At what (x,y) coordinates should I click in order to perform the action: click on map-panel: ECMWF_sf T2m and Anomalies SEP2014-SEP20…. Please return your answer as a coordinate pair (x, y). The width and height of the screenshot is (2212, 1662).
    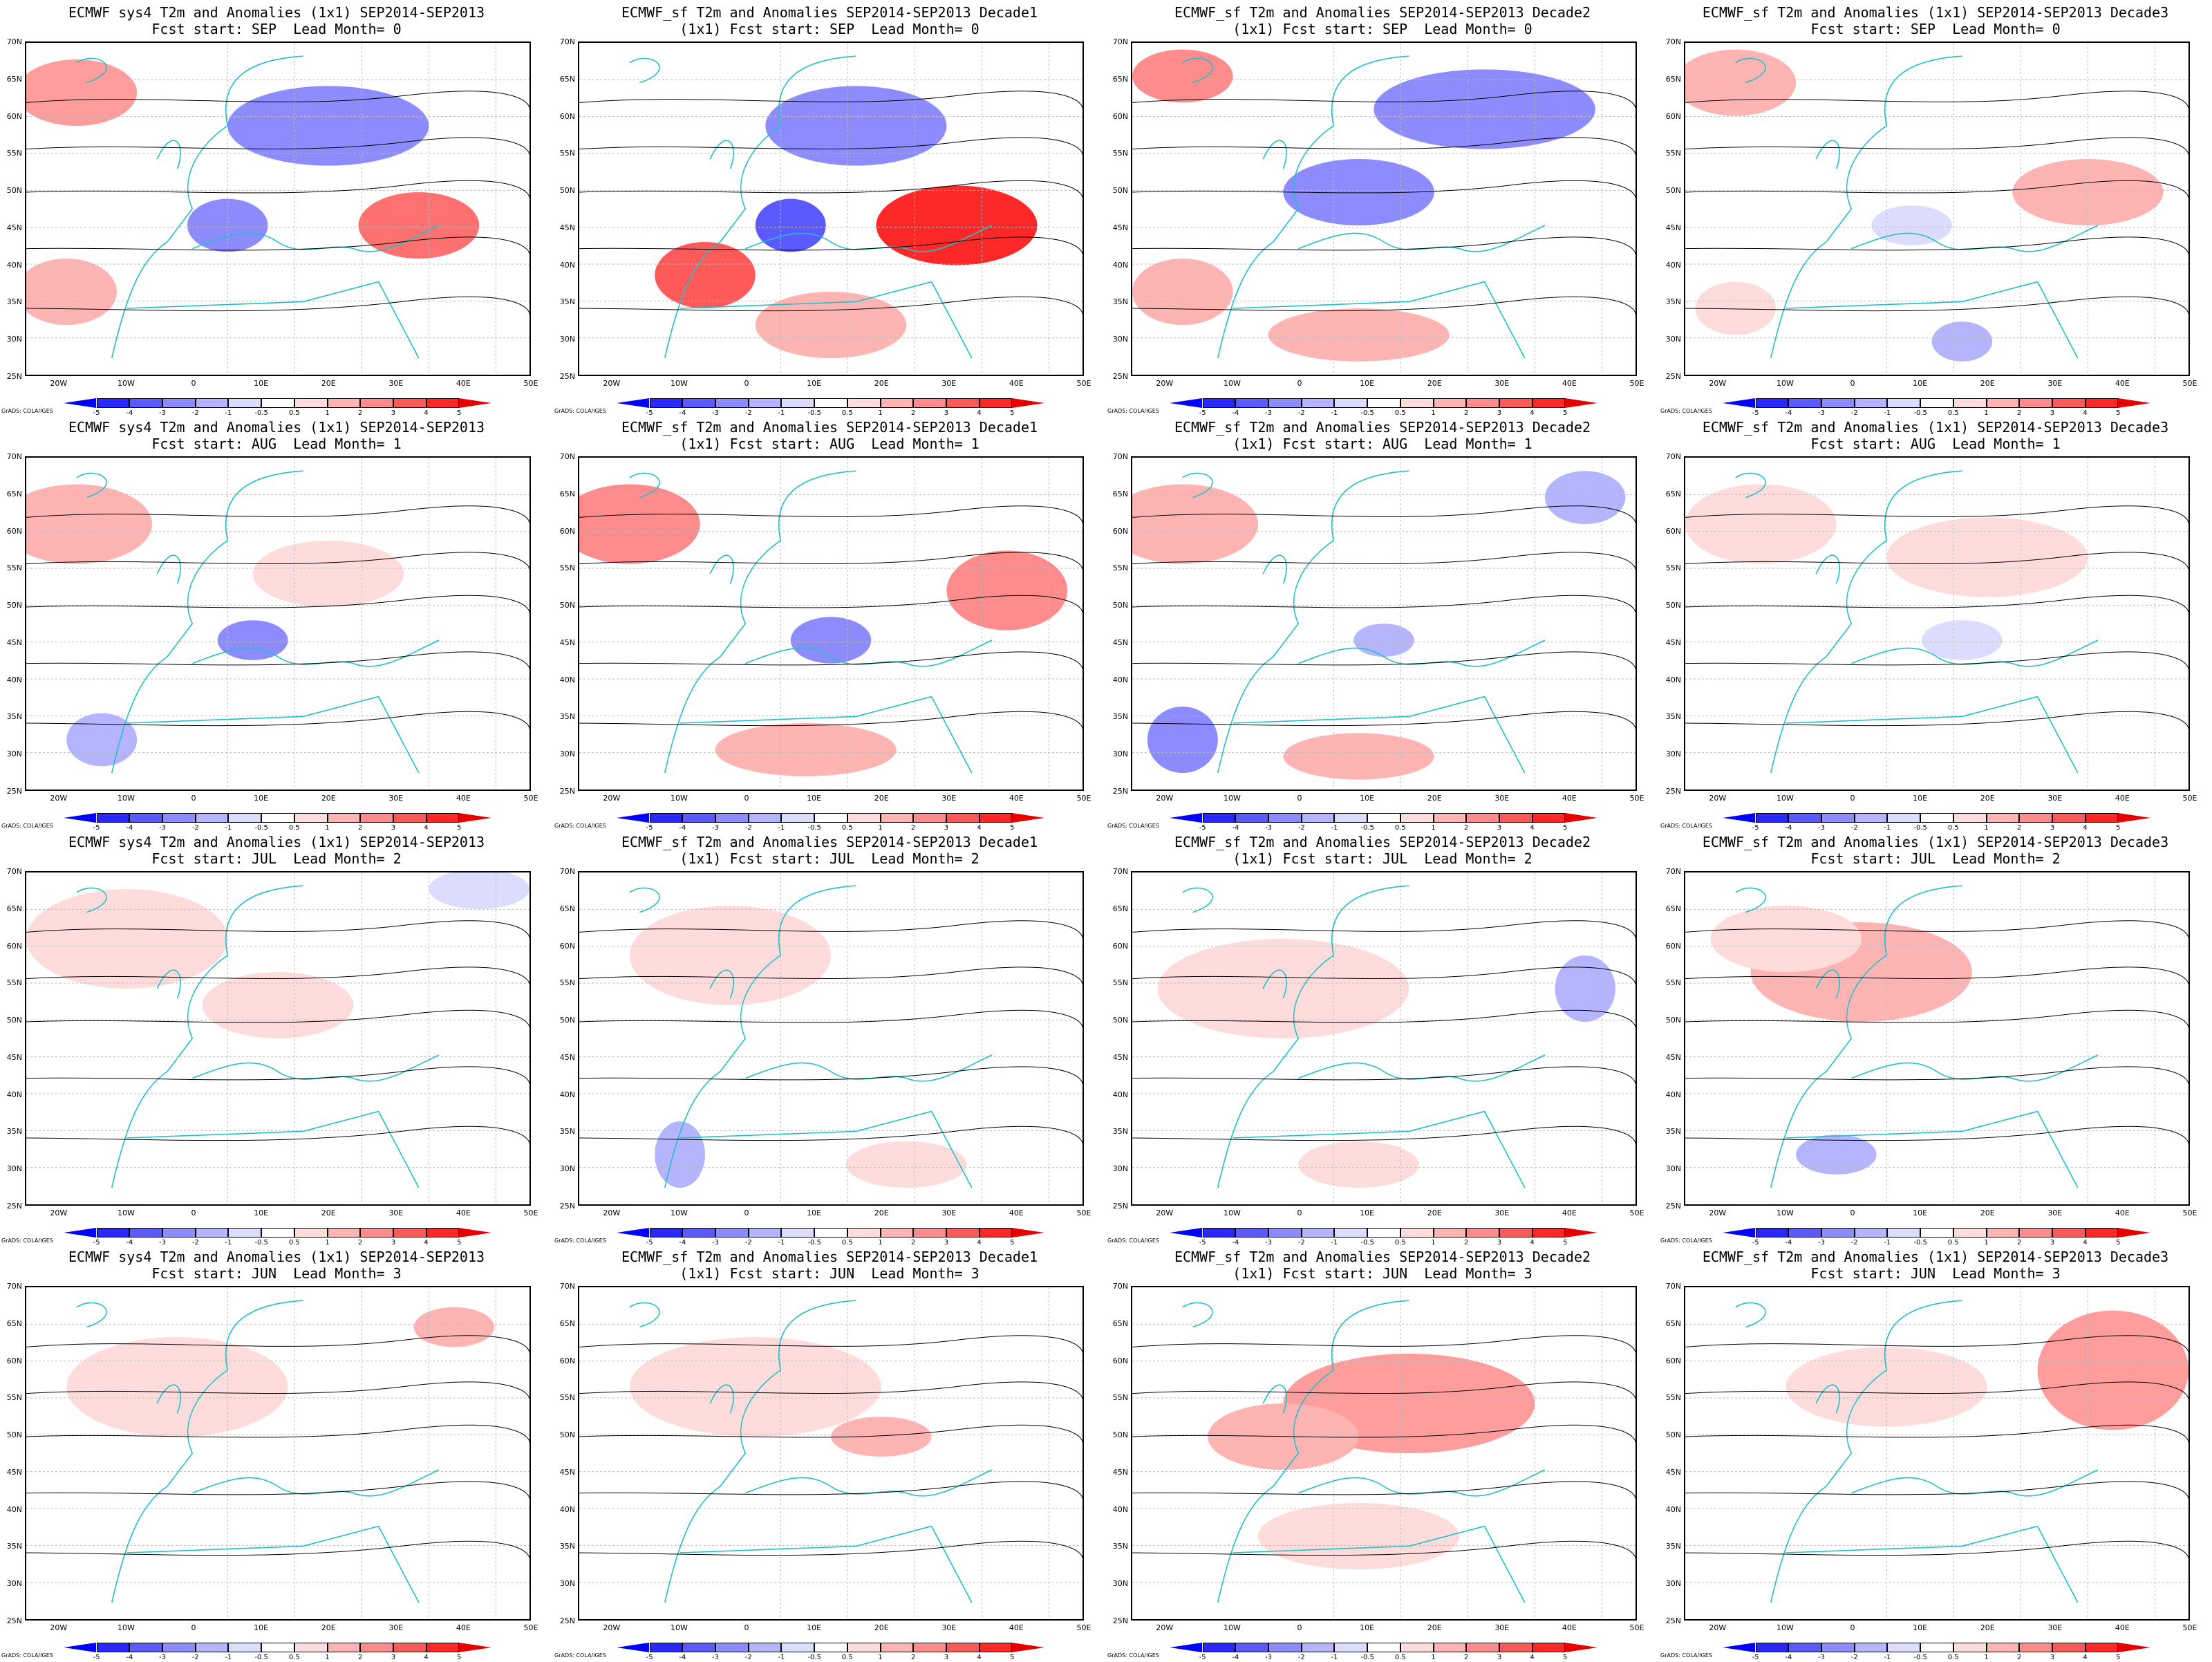
    Looking at the image, I should click on (829, 1452).